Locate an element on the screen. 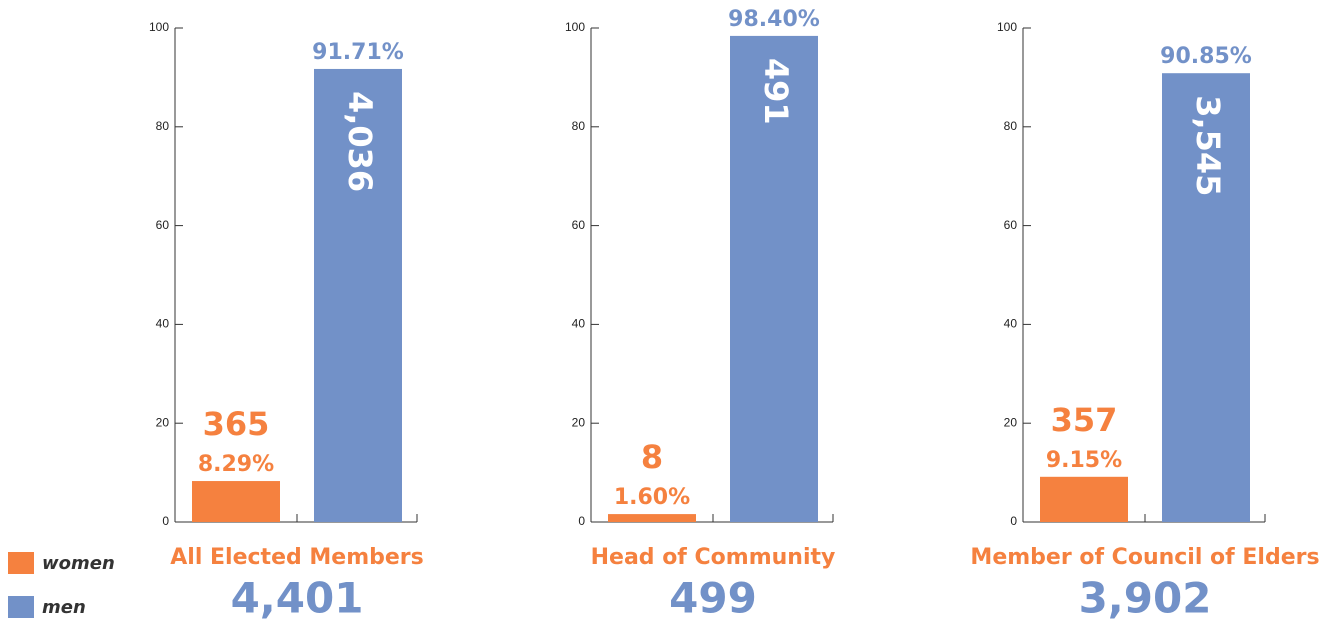 The width and height of the screenshot is (1324, 623). panel-total: 3,902 is located at coordinates (1145, 598).